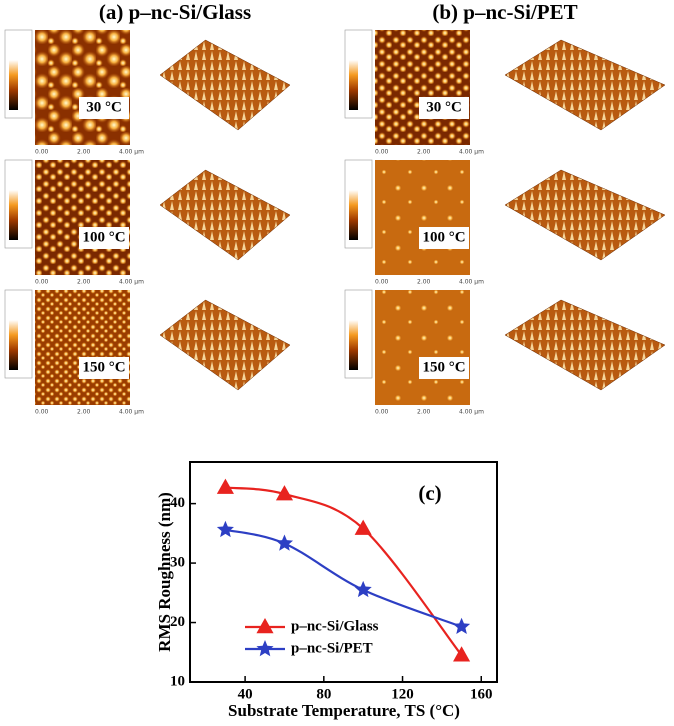 The width and height of the screenshot is (674, 726). Describe the element at coordinates (402, 694) in the screenshot. I see `x-tick-label: 120` at that location.